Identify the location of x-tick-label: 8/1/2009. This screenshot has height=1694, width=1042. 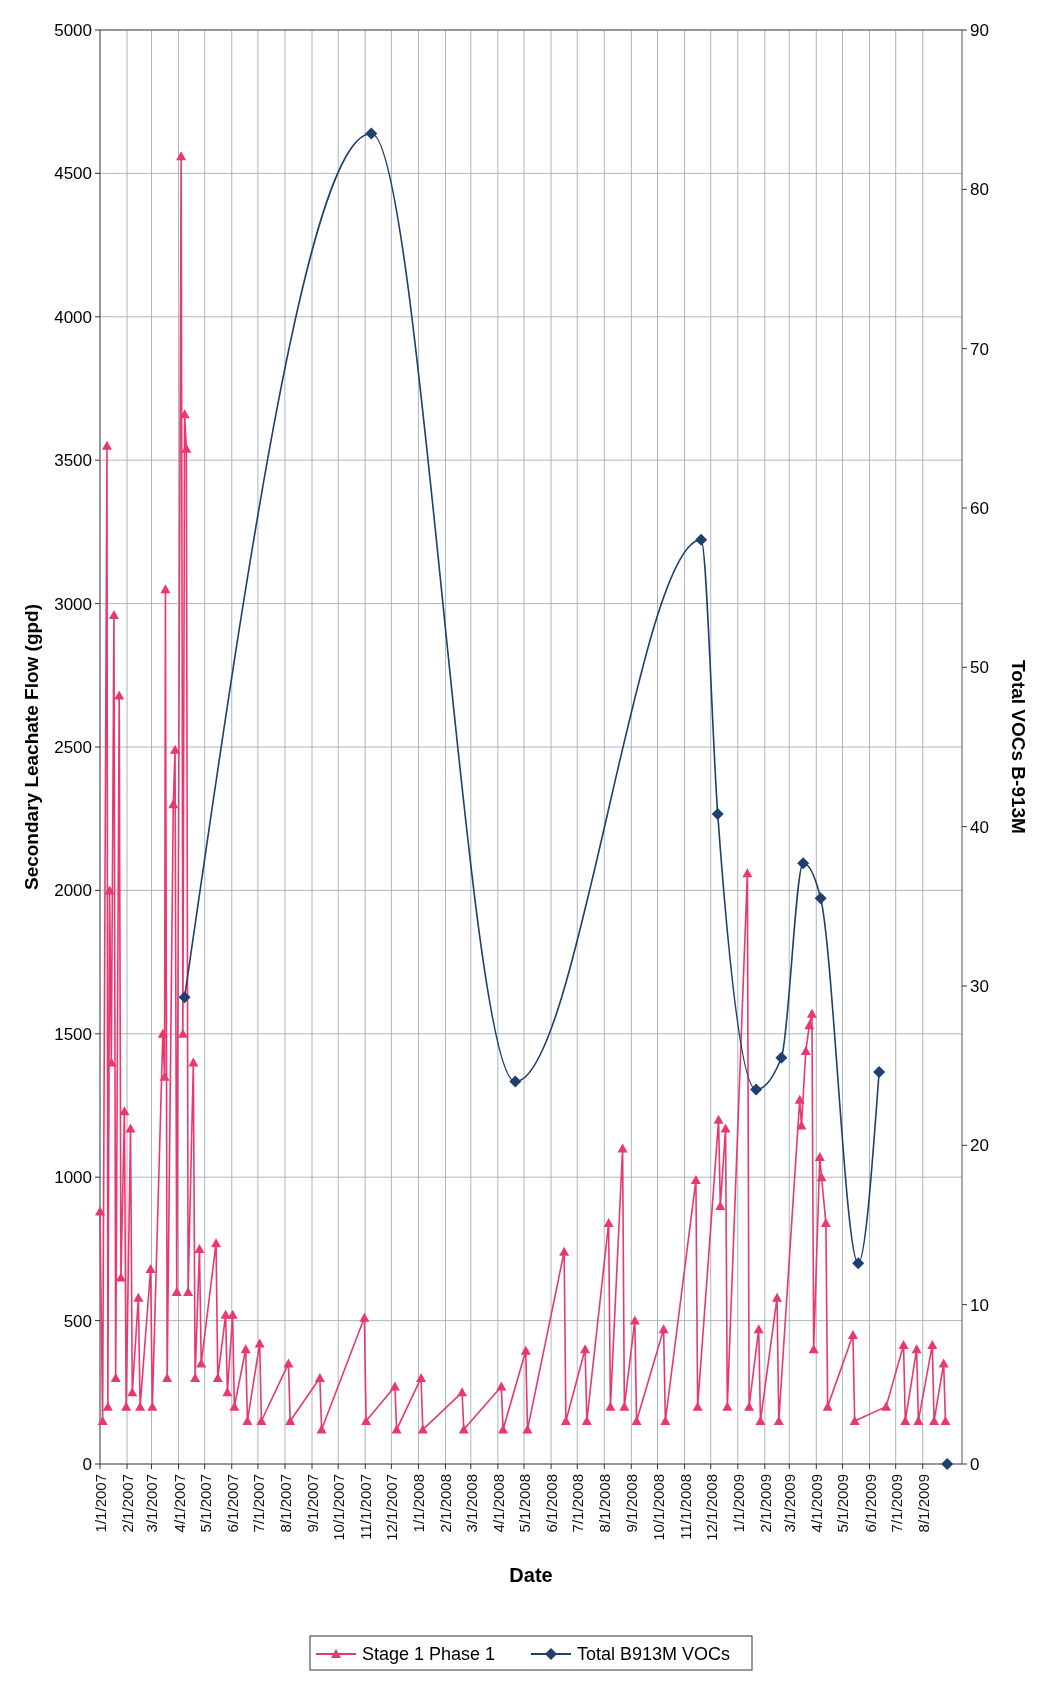
(923, 1503).